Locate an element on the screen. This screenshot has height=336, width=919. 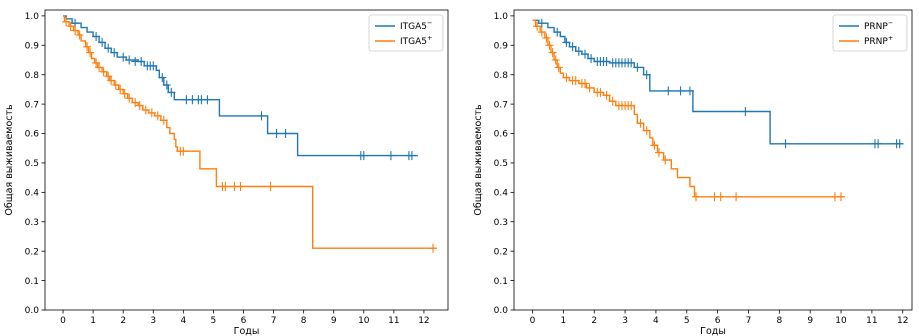
chart-0-x-tick-label-10: 10 is located at coordinates (364, 321).